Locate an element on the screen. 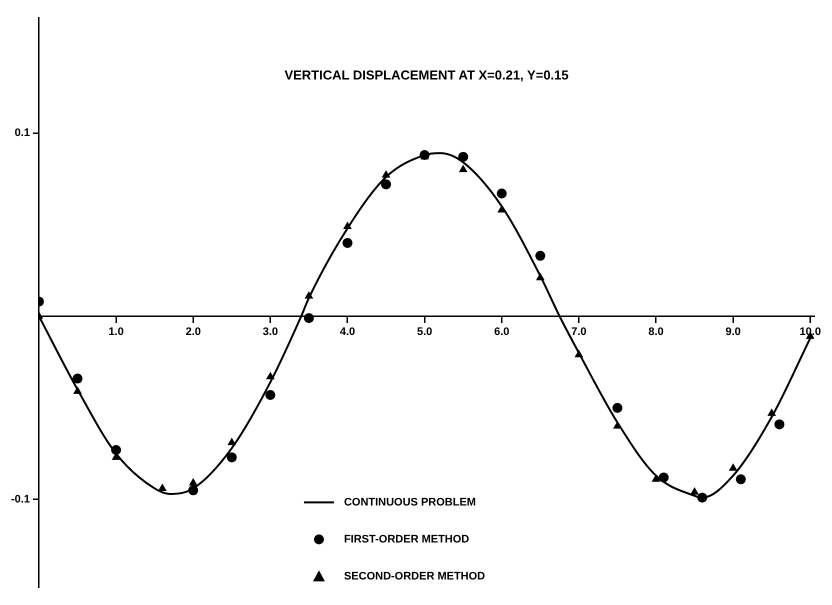 Image resolution: width=832 pixels, height=605 pixels. x-tick-label: 7.0 is located at coordinates (579, 332).